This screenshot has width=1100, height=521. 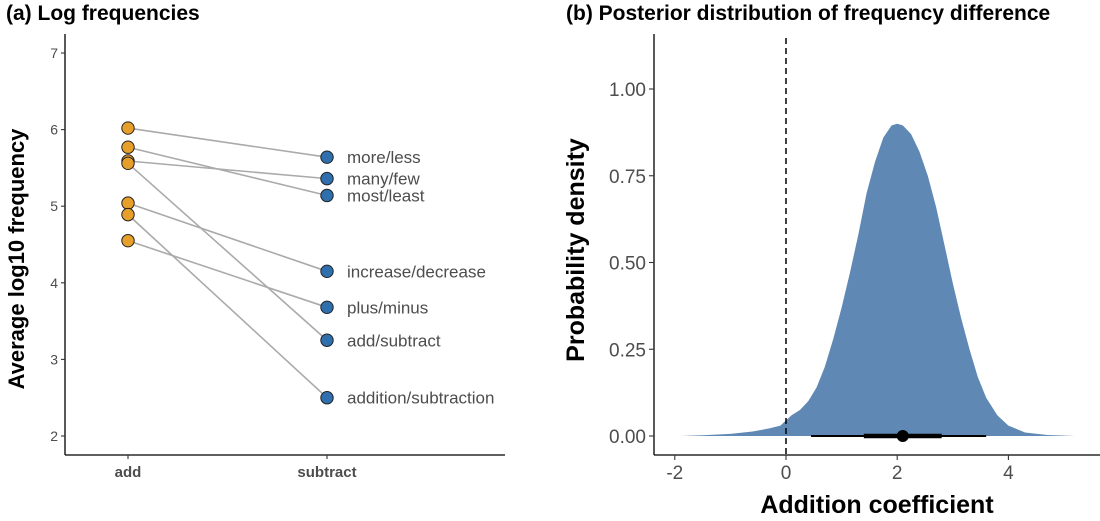 I want to click on x-tick-label: -2, so click(x=674, y=473).